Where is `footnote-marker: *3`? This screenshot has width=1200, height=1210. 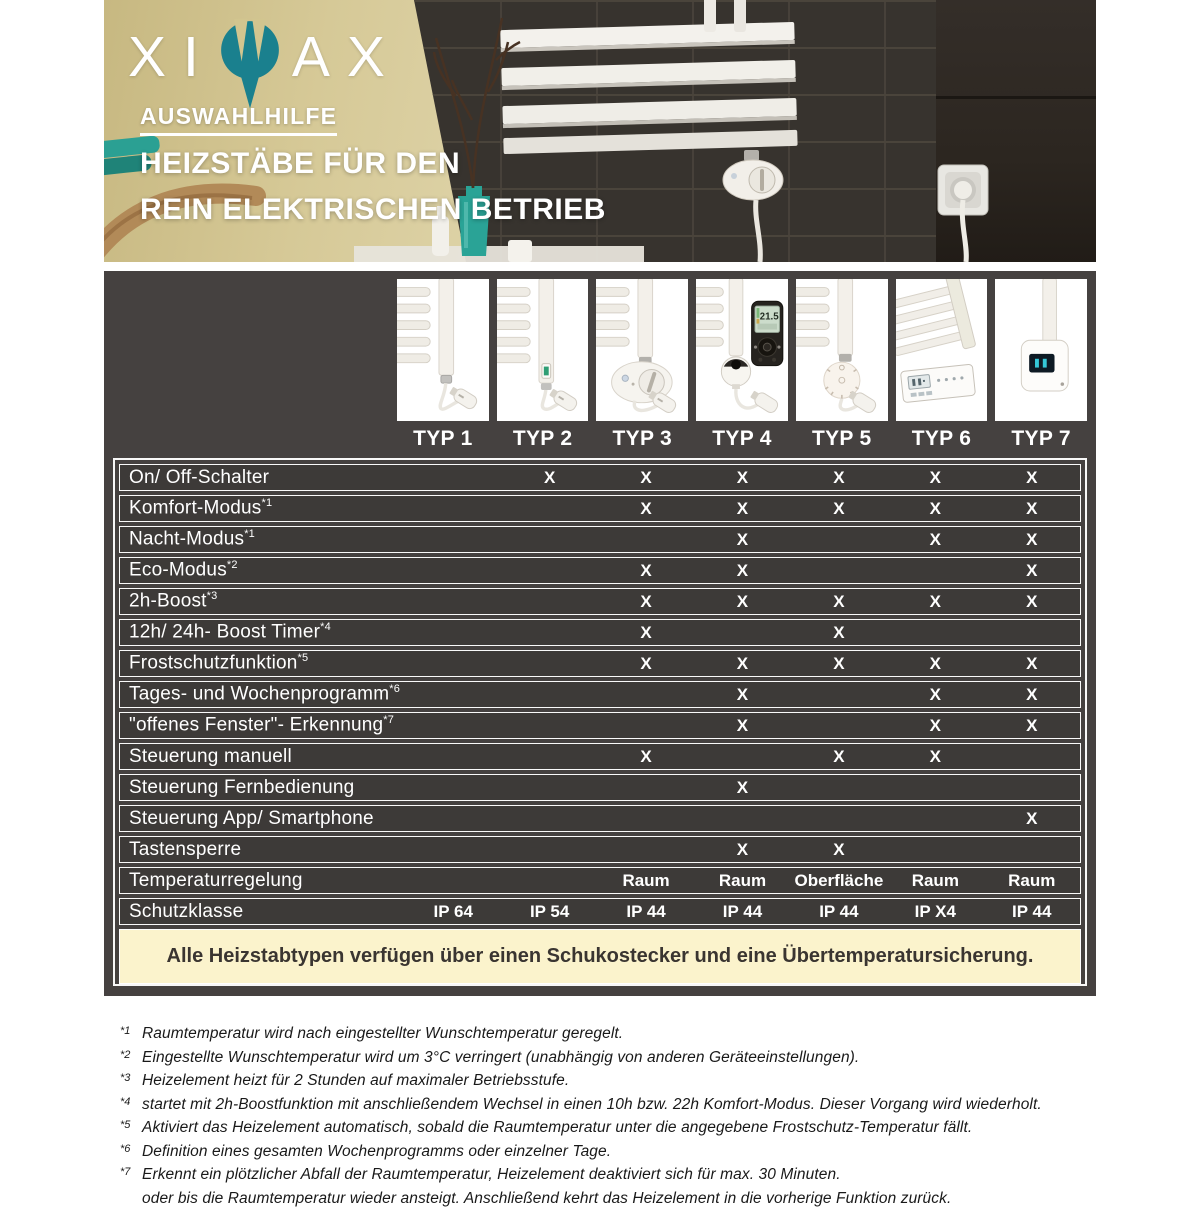
footnote-marker: *3 is located at coordinates (131, 1079).